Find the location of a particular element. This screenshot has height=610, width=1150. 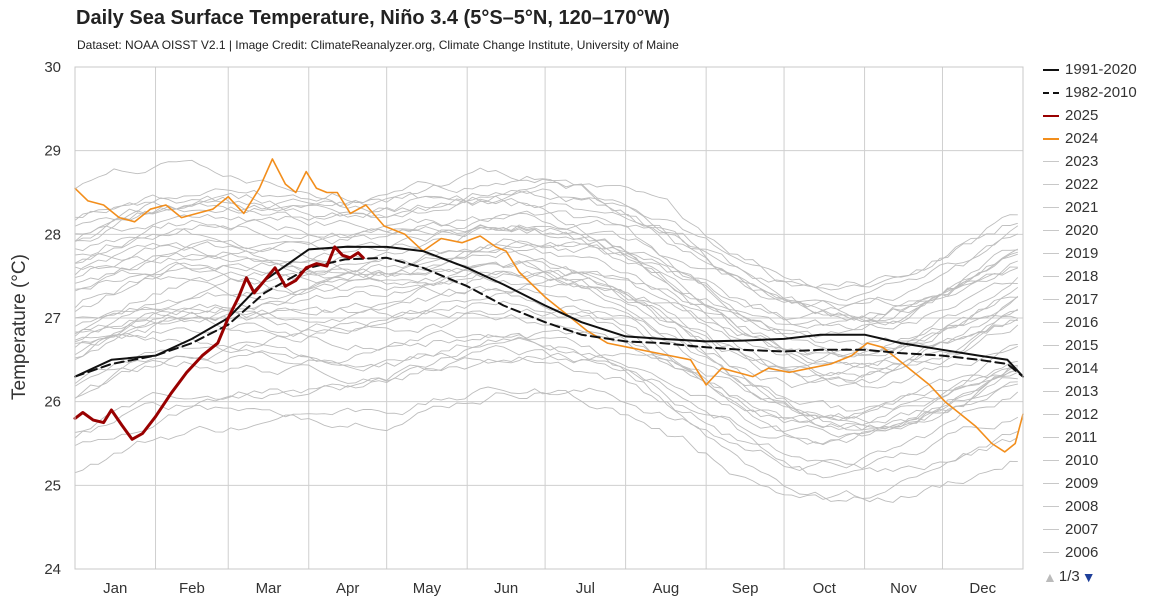

legend-label: 2014 is located at coordinates (1082, 368).